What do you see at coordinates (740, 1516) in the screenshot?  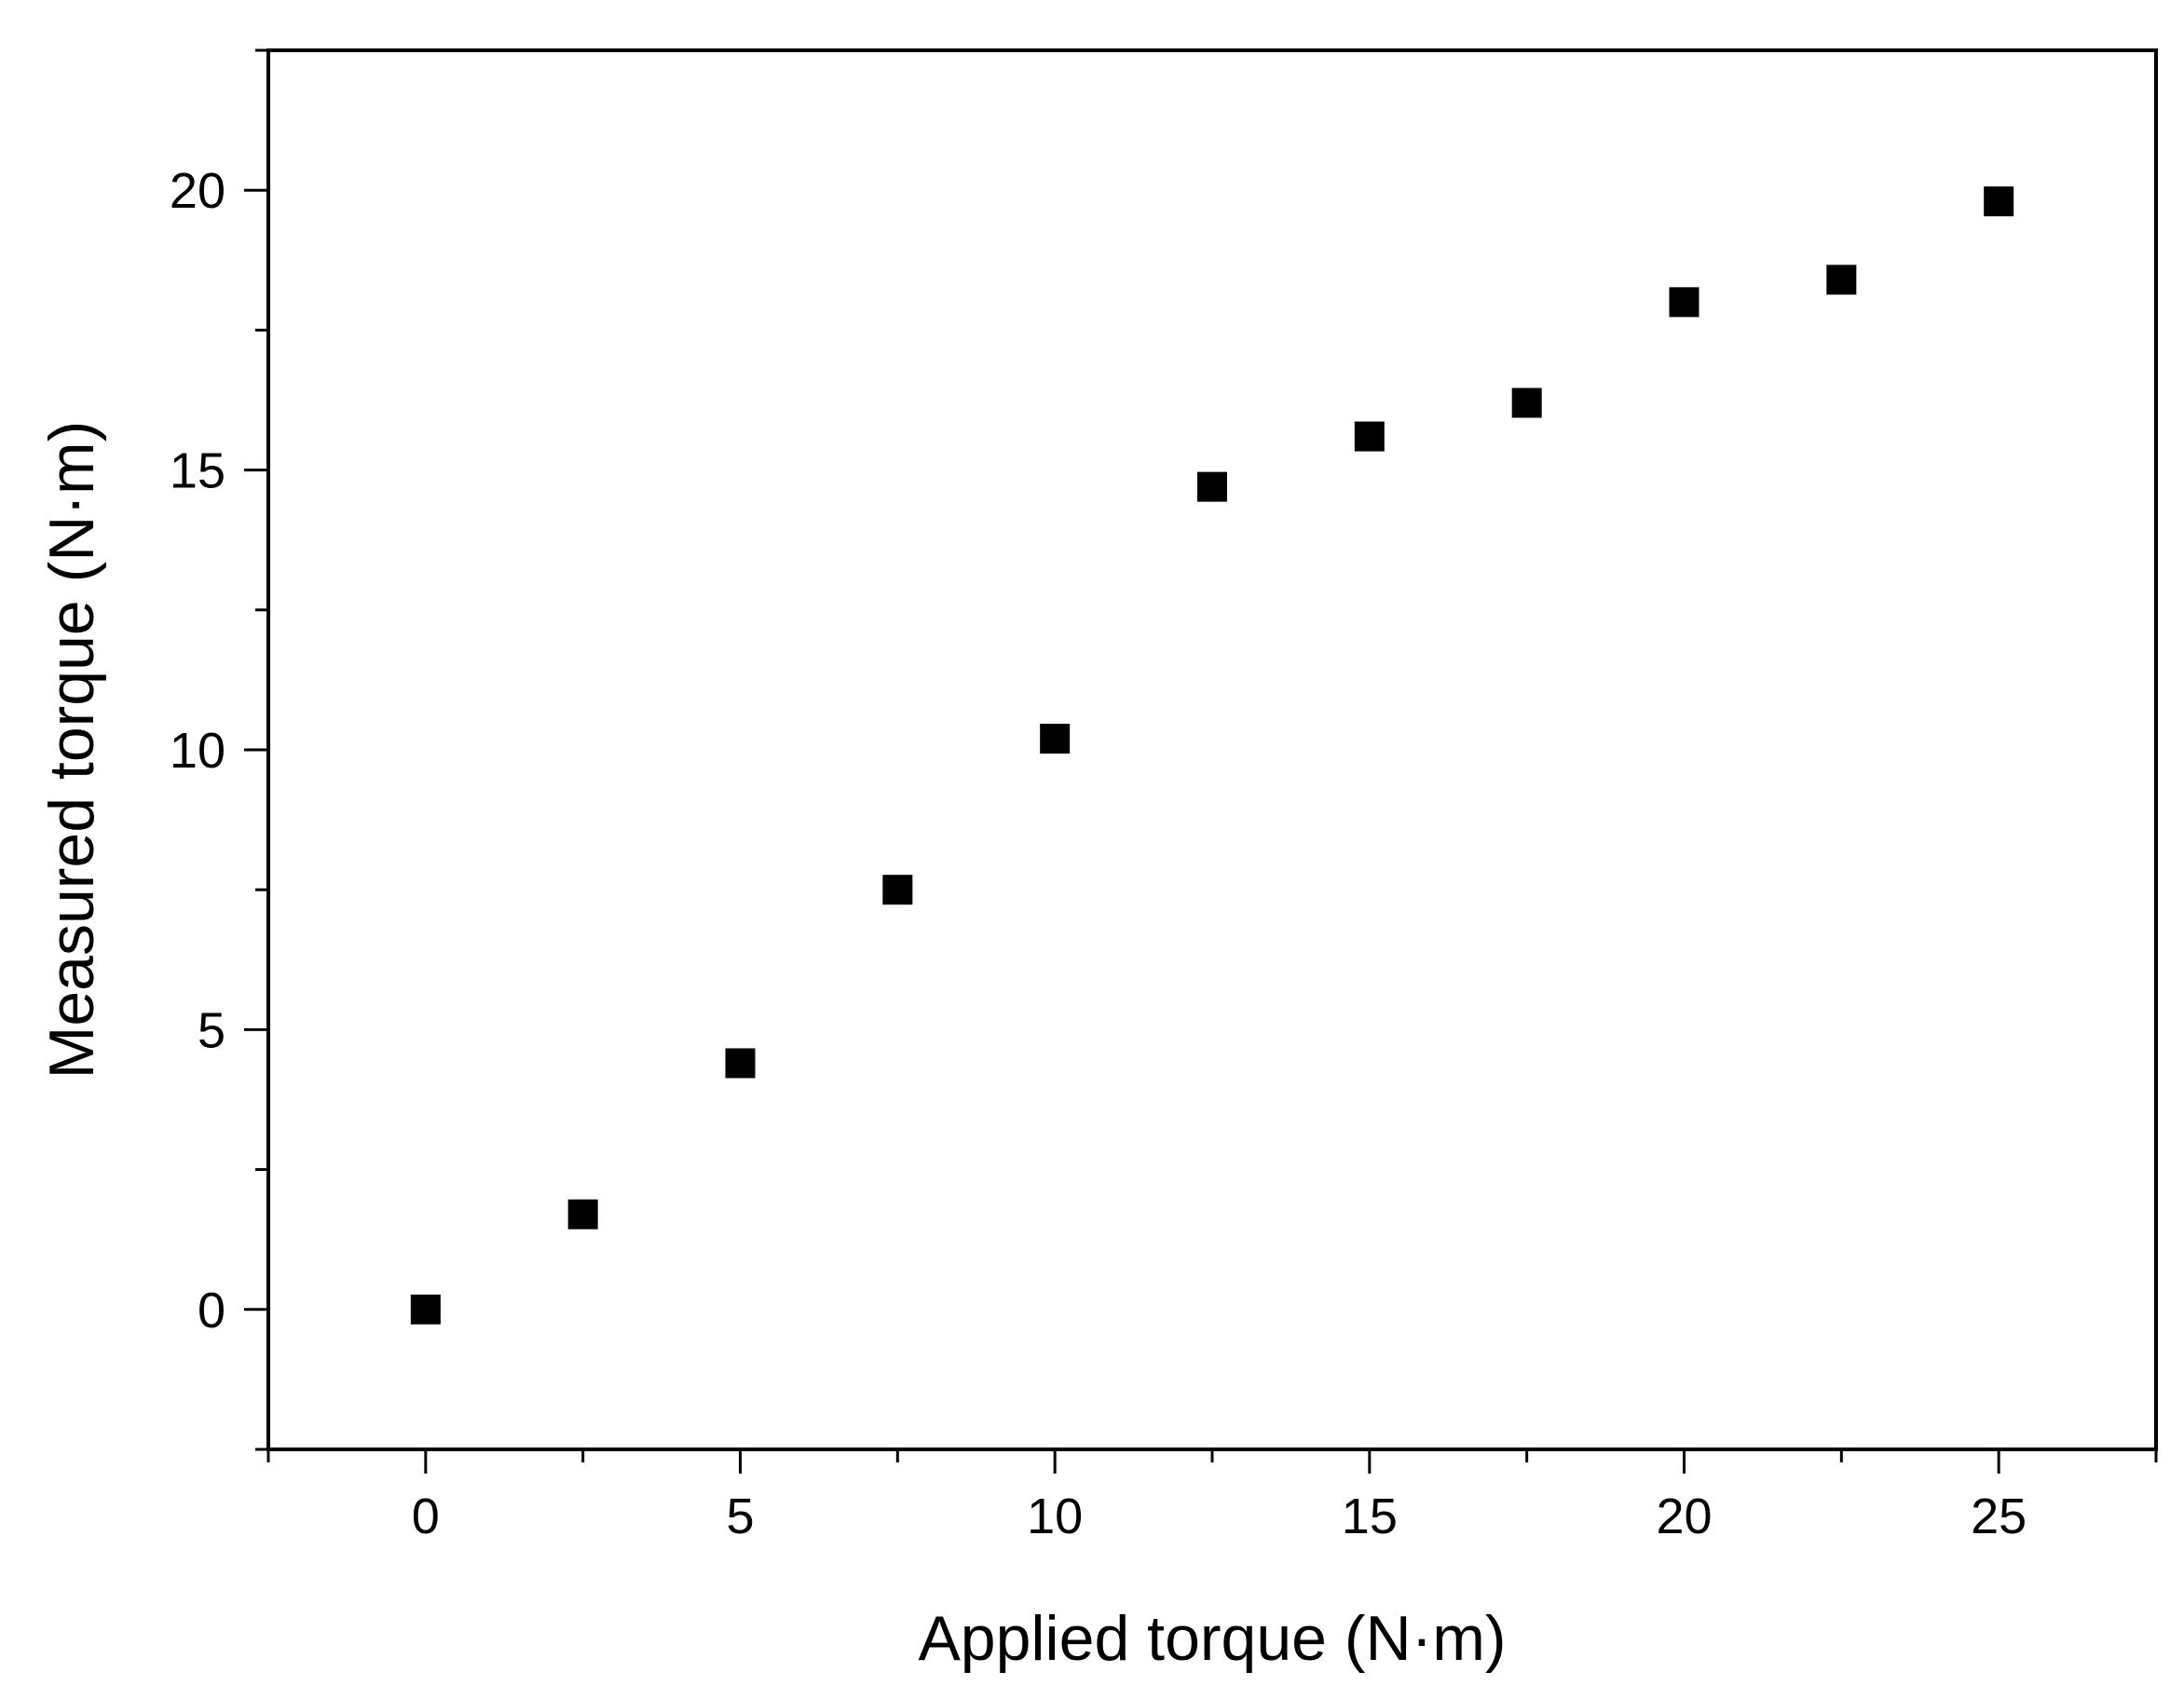 I see `x-tick-label: 5` at bounding box center [740, 1516].